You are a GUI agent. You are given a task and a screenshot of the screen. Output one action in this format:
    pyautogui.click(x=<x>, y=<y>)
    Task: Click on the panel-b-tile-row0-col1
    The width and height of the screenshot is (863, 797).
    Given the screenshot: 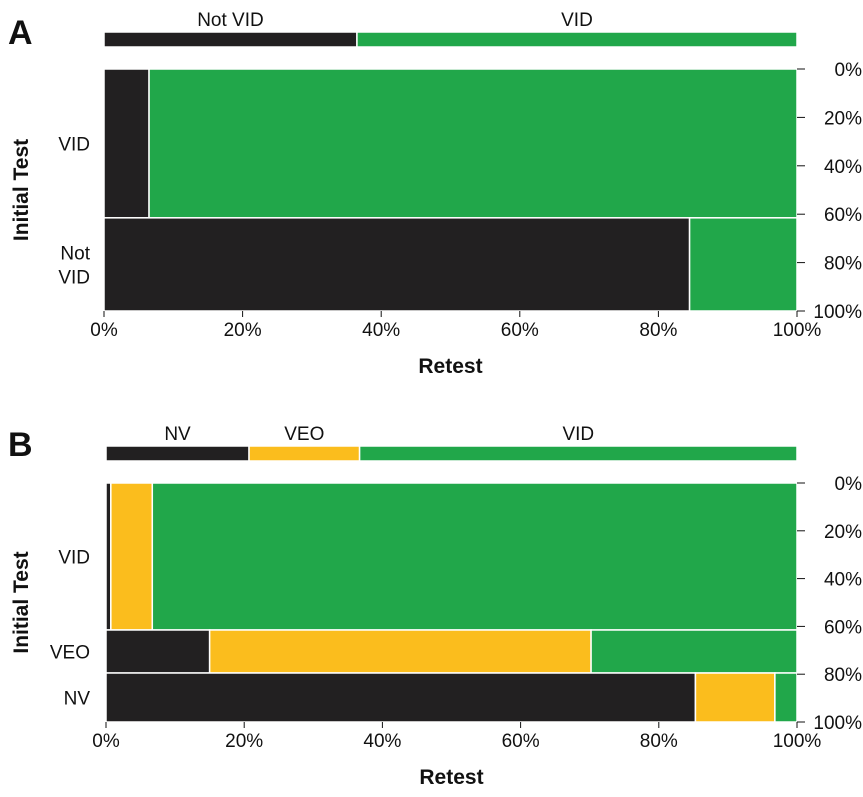 What is the action you would take?
    pyautogui.click(x=132, y=556)
    